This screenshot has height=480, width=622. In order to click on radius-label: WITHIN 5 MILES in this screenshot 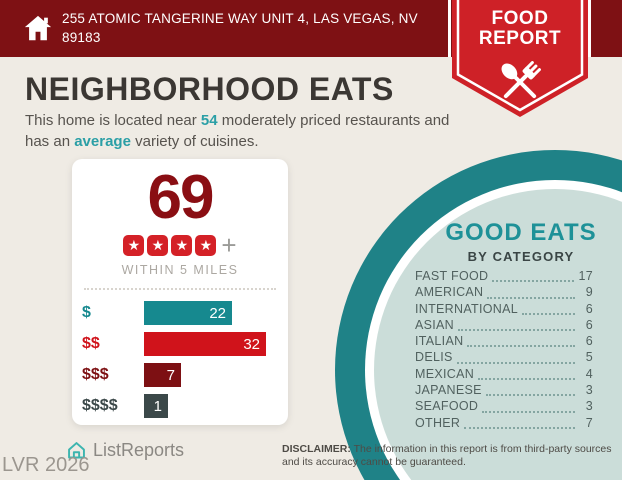, I will do `click(180, 270)`.